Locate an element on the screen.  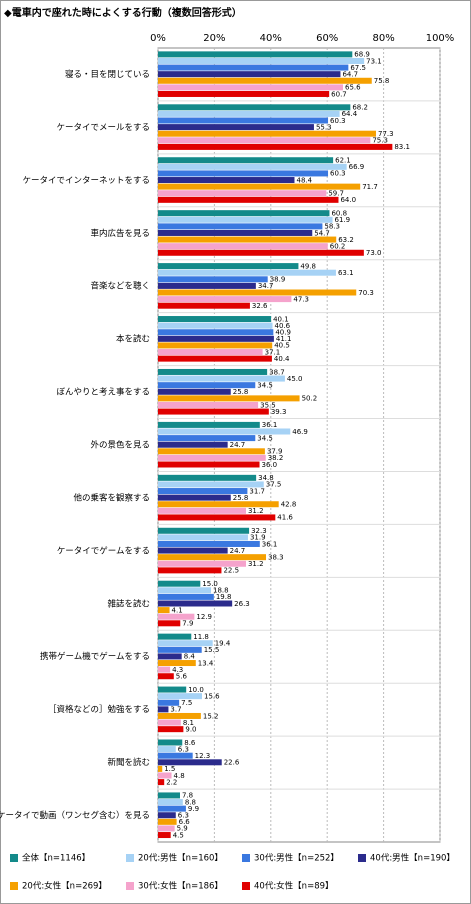
category-label: 雑誌を読む is located at coordinates (128, 603).